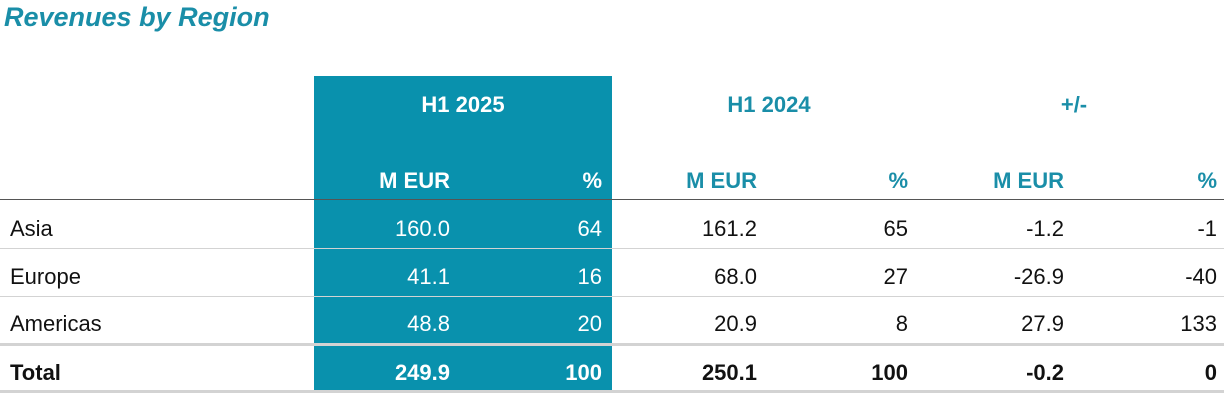  What do you see at coordinates (1207, 228) in the screenshot?
I see `cell-asia-change-pct: -1` at bounding box center [1207, 228].